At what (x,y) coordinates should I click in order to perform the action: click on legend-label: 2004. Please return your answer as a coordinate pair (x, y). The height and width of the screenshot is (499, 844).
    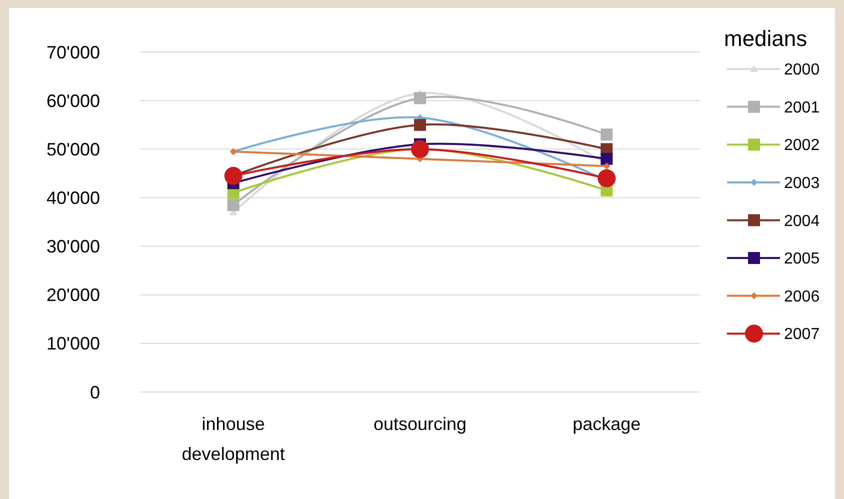
    Looking at the image, I should click on (802, 221).